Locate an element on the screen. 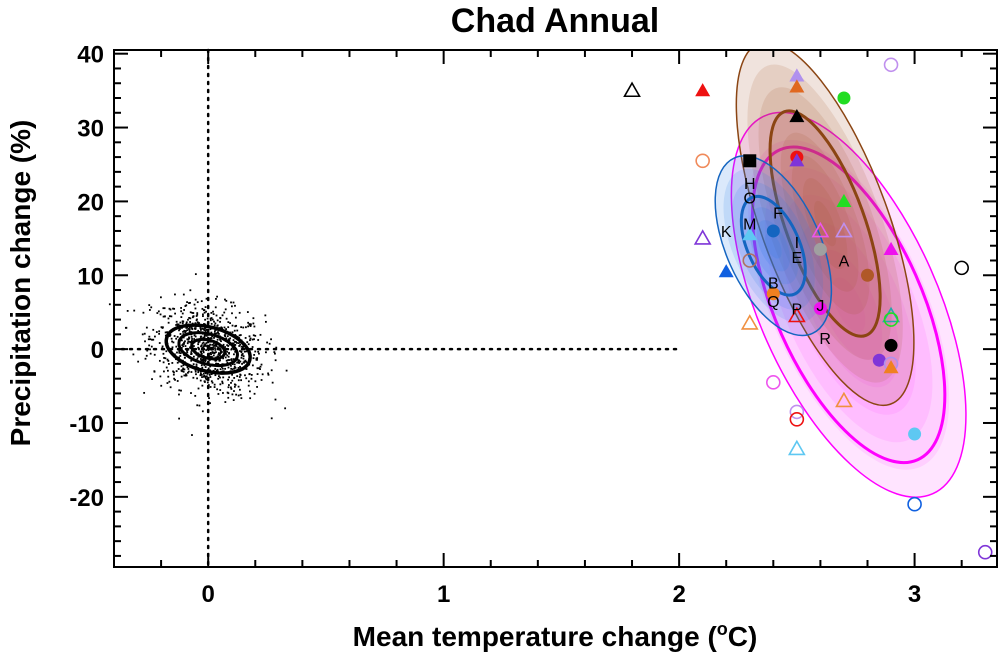 This screenshot has height=658, width=1000. y-tick-label: -20 is located at coordinates (86, 498).